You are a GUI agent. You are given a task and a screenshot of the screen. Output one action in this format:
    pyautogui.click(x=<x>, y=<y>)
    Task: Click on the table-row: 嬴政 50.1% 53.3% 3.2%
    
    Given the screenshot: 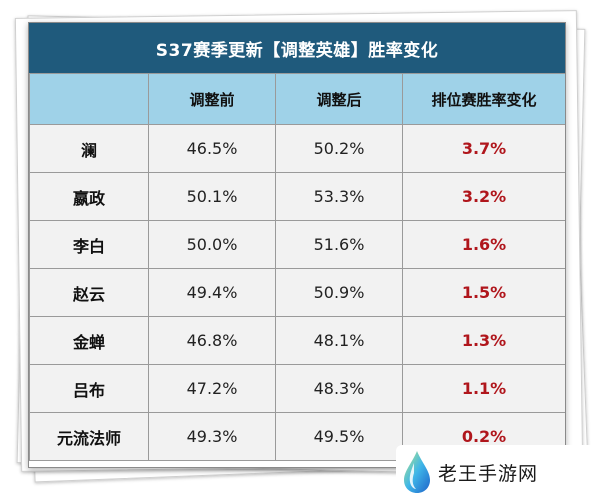 What is the action you would take?
    pyautogui.click(x=297, y=196)
    